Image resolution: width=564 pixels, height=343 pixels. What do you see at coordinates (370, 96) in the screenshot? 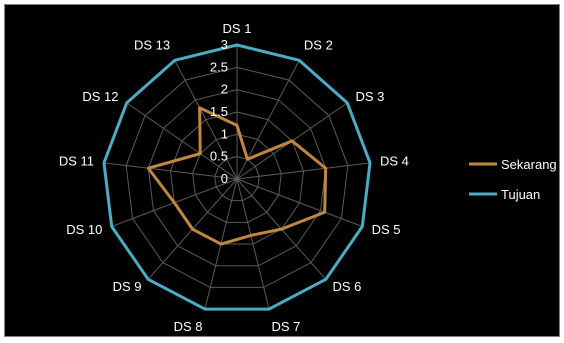
I see `category-label: DS 3` at bounding box center [370, 96].